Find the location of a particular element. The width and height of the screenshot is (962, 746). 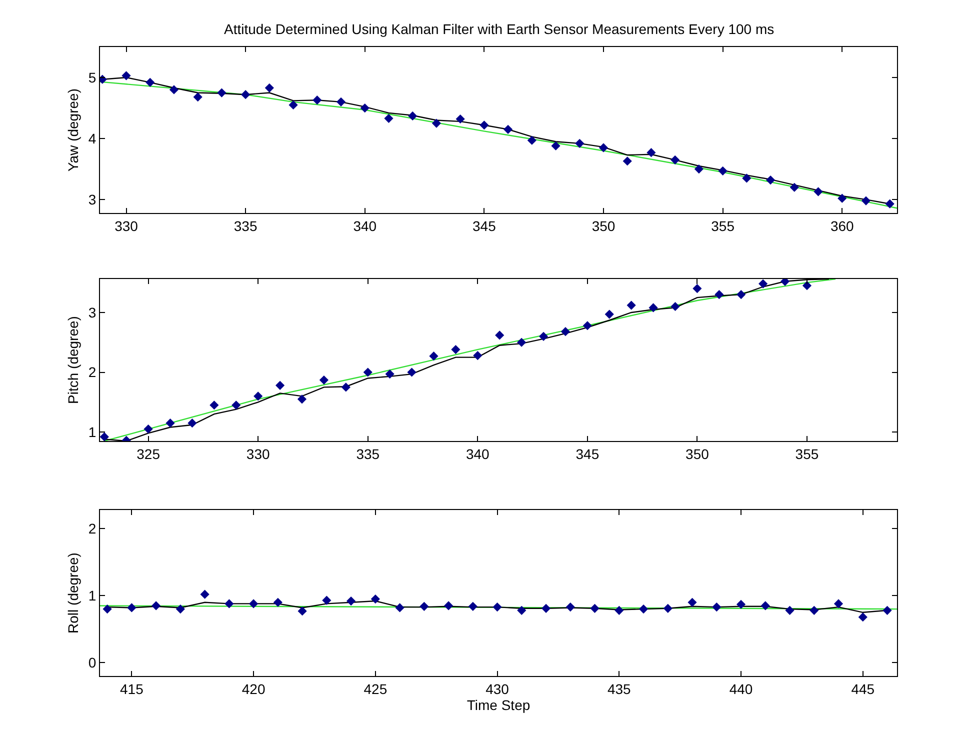

chart-title: Attitude Determined Using Kalman Filter with Earth Sensor Measurements Every 100 ms is located at coordinates (499, 29).